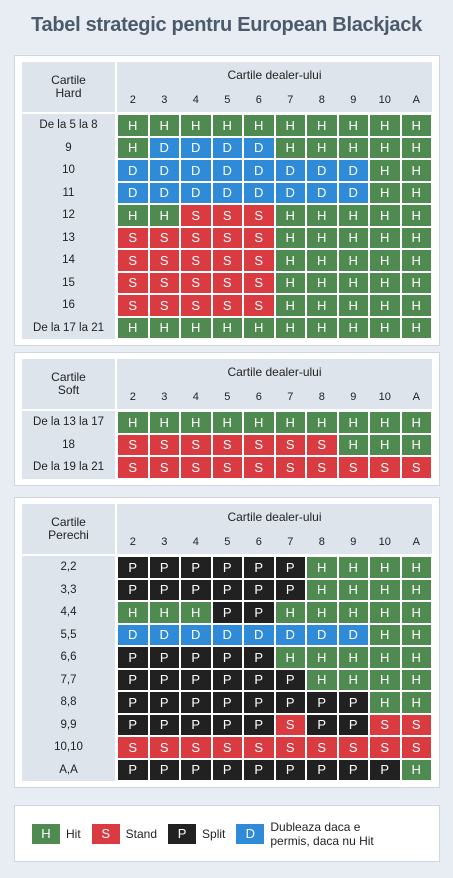  Describe the element at coordinates (68, 657) in the screenshot. I see `row-label: 6,6` at that location.